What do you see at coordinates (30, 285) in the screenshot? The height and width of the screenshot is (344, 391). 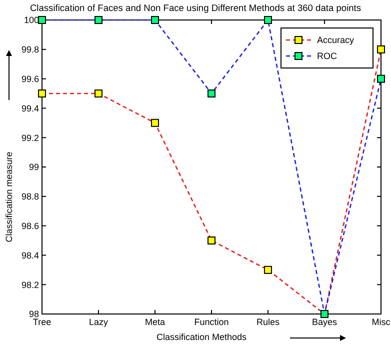 I see `y-tick-label: 98.2` at bounding box center [30, 285].